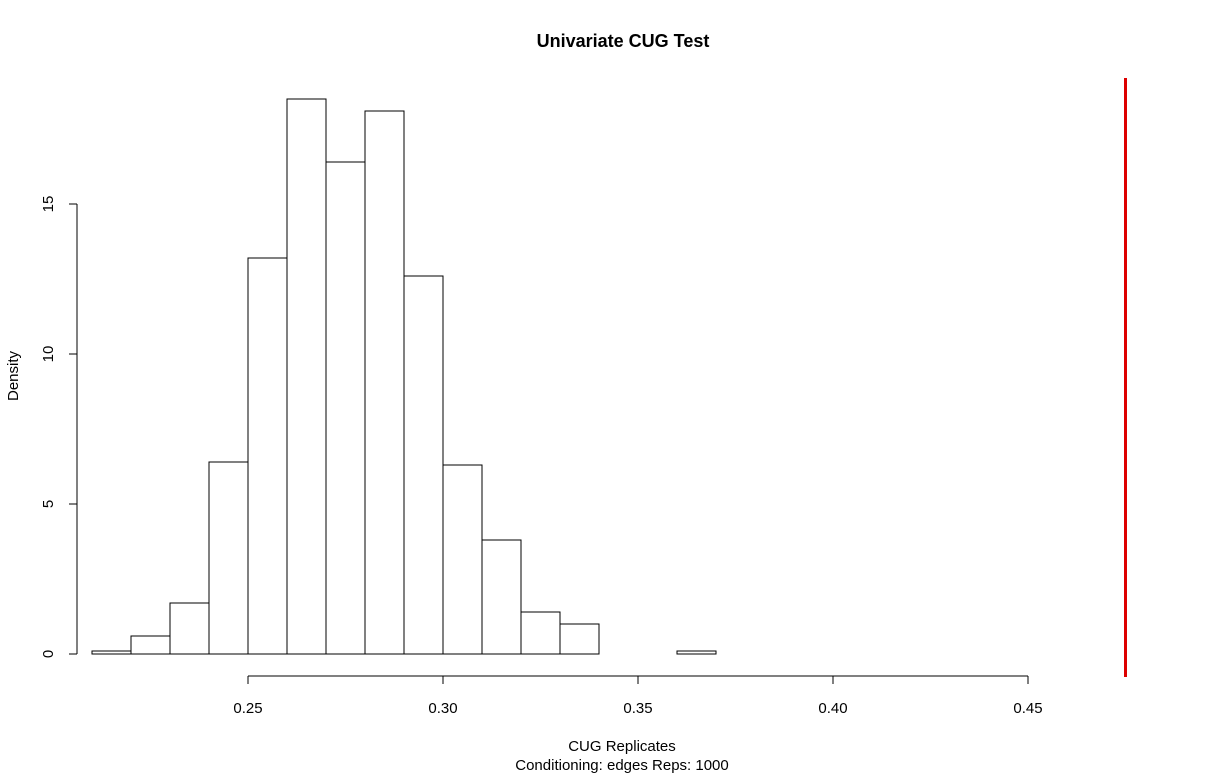 Image resolution: width=1208 pixels, height=775 pixels. I want to click on x-axis: 0.25 0.30 0.35 0.40 0.45, so click(638, 696).